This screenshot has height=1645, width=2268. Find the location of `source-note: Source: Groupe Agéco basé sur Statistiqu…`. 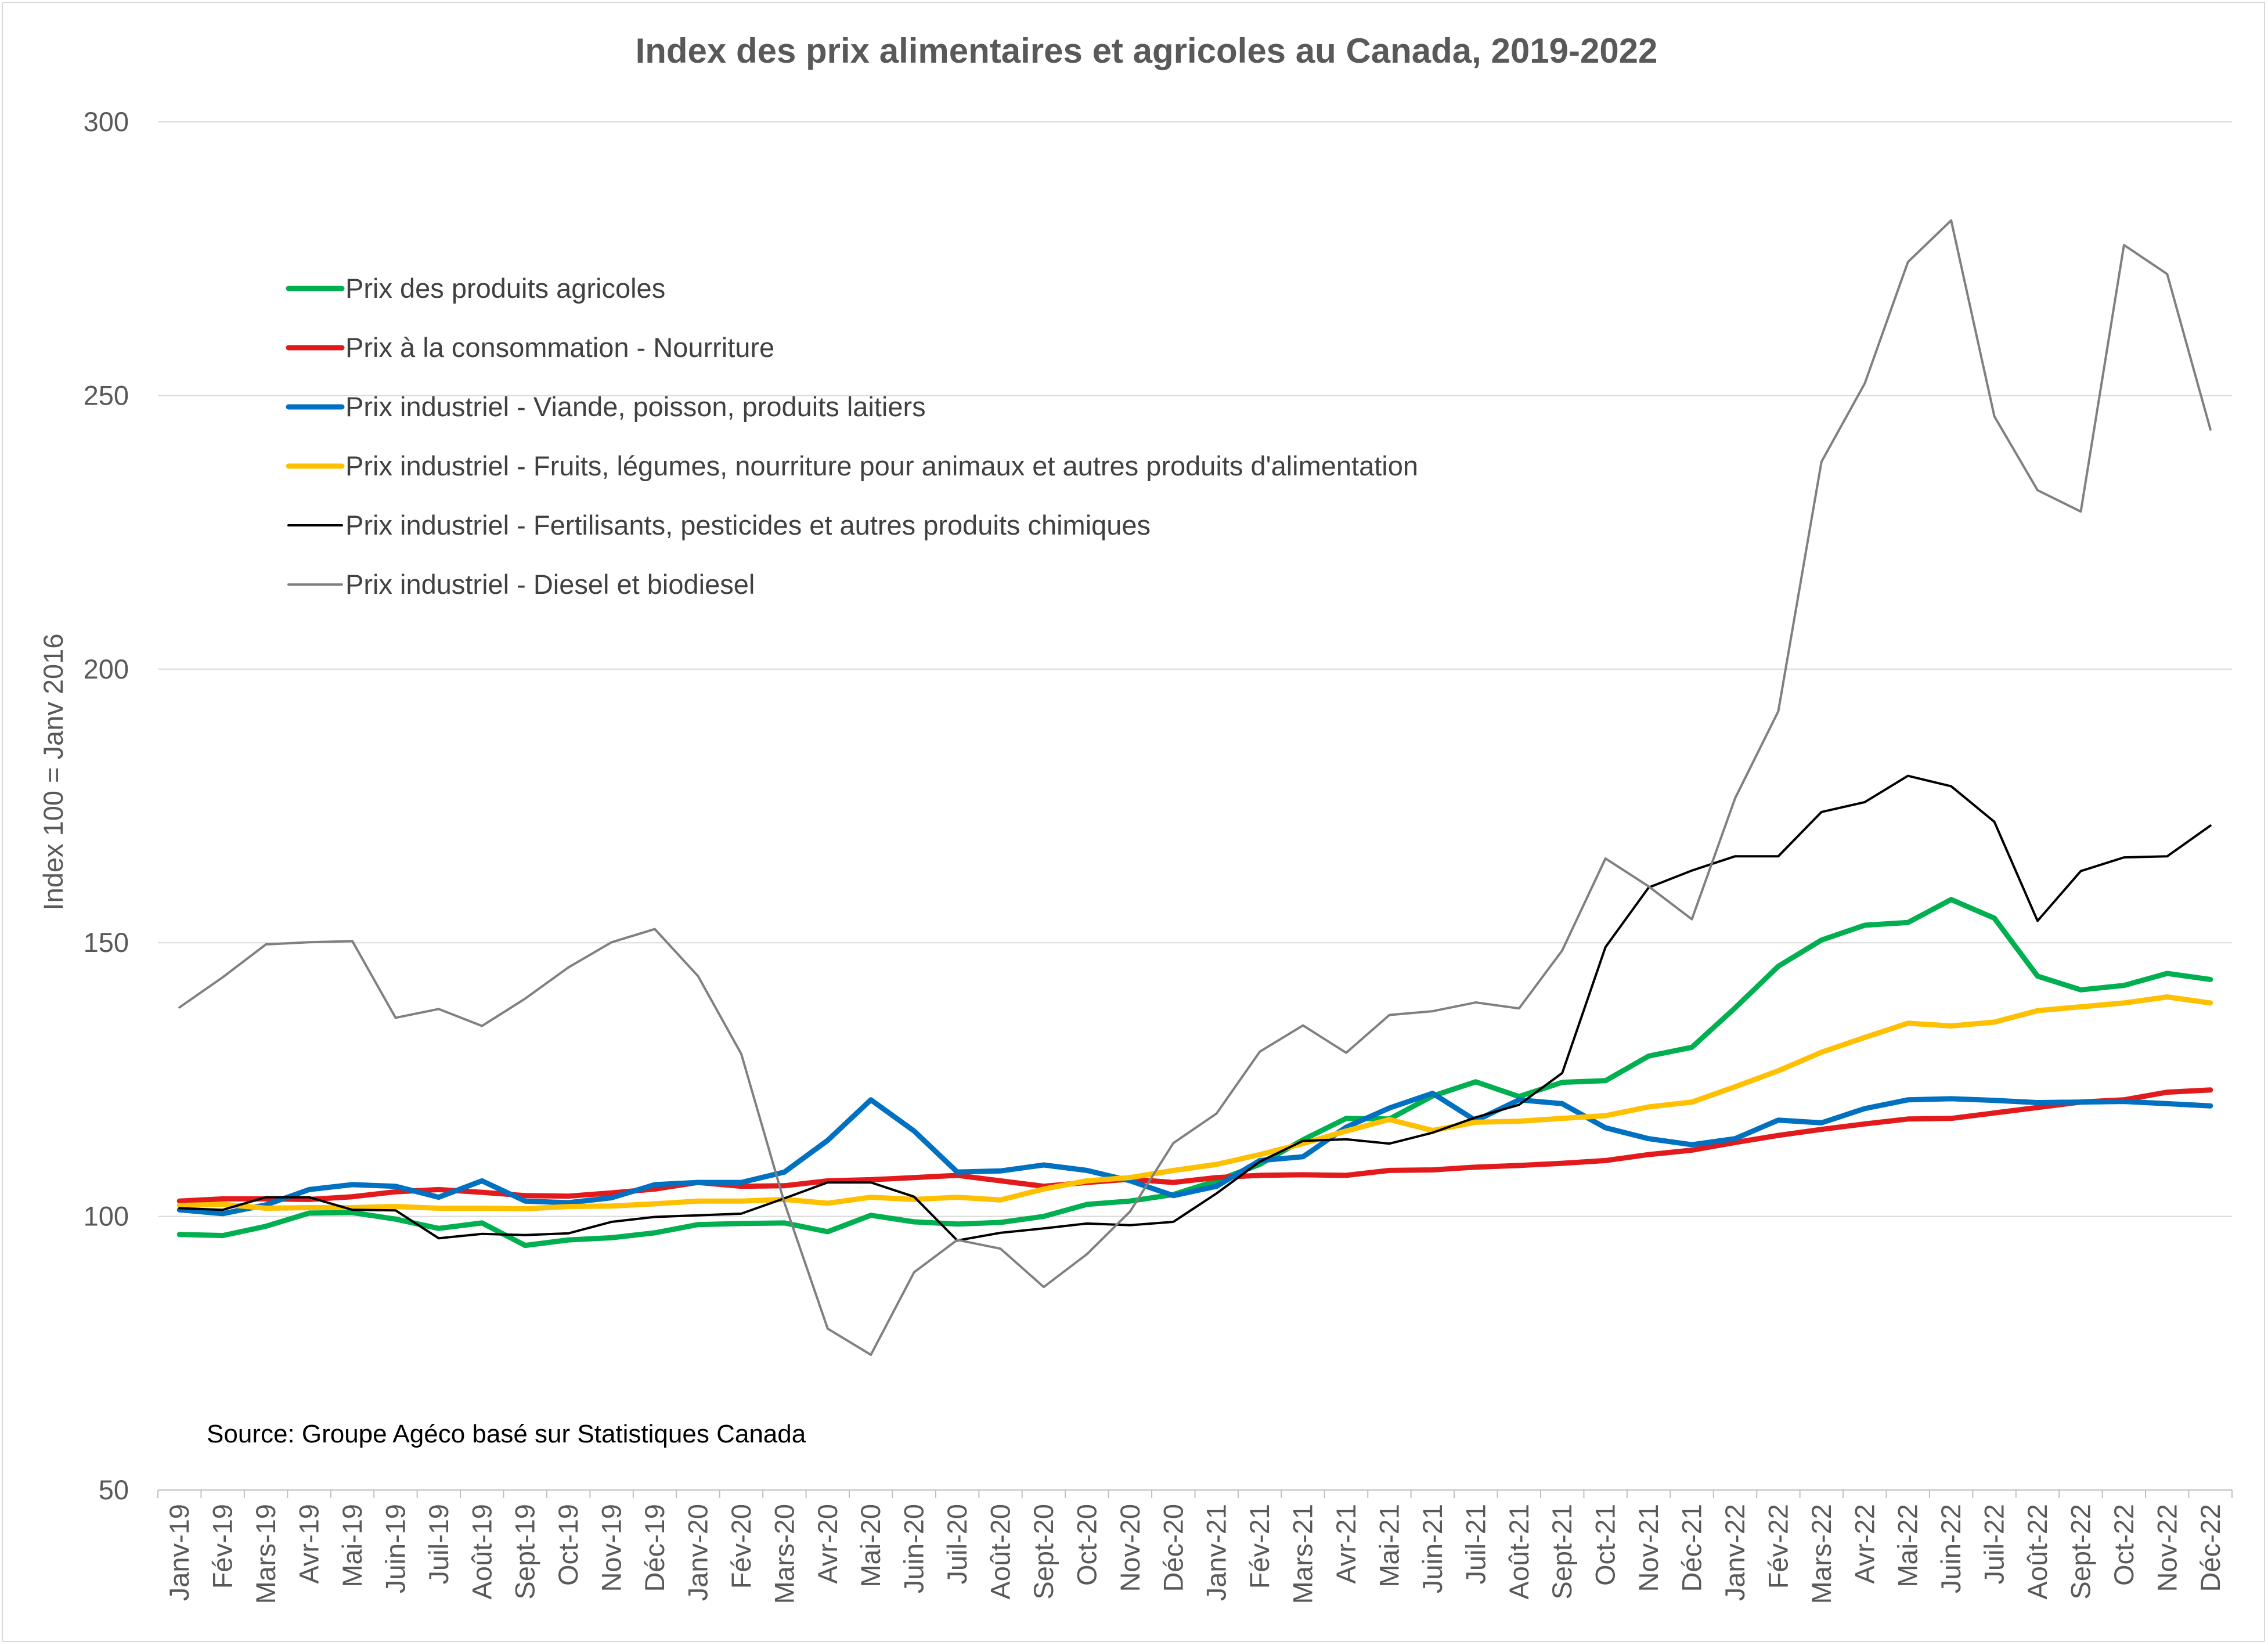

source-note: Source: Groupe Agéco basé sur Statistiqu… is located at coordinates (506, 1434).